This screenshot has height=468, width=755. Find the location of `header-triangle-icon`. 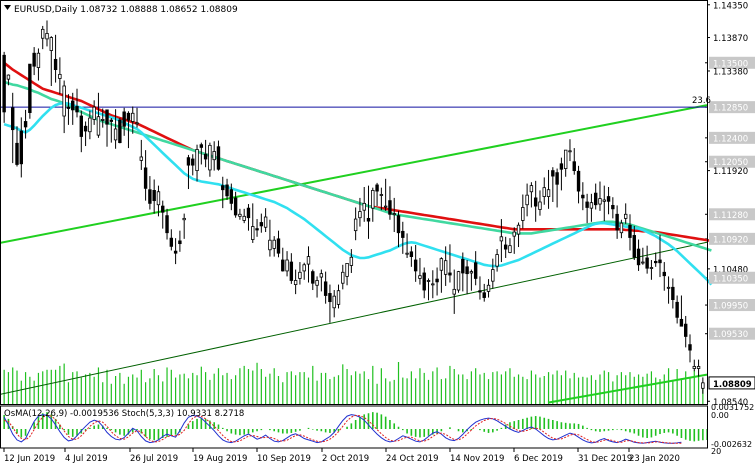

header-triangle-icon is located at coordinates (7, 7).